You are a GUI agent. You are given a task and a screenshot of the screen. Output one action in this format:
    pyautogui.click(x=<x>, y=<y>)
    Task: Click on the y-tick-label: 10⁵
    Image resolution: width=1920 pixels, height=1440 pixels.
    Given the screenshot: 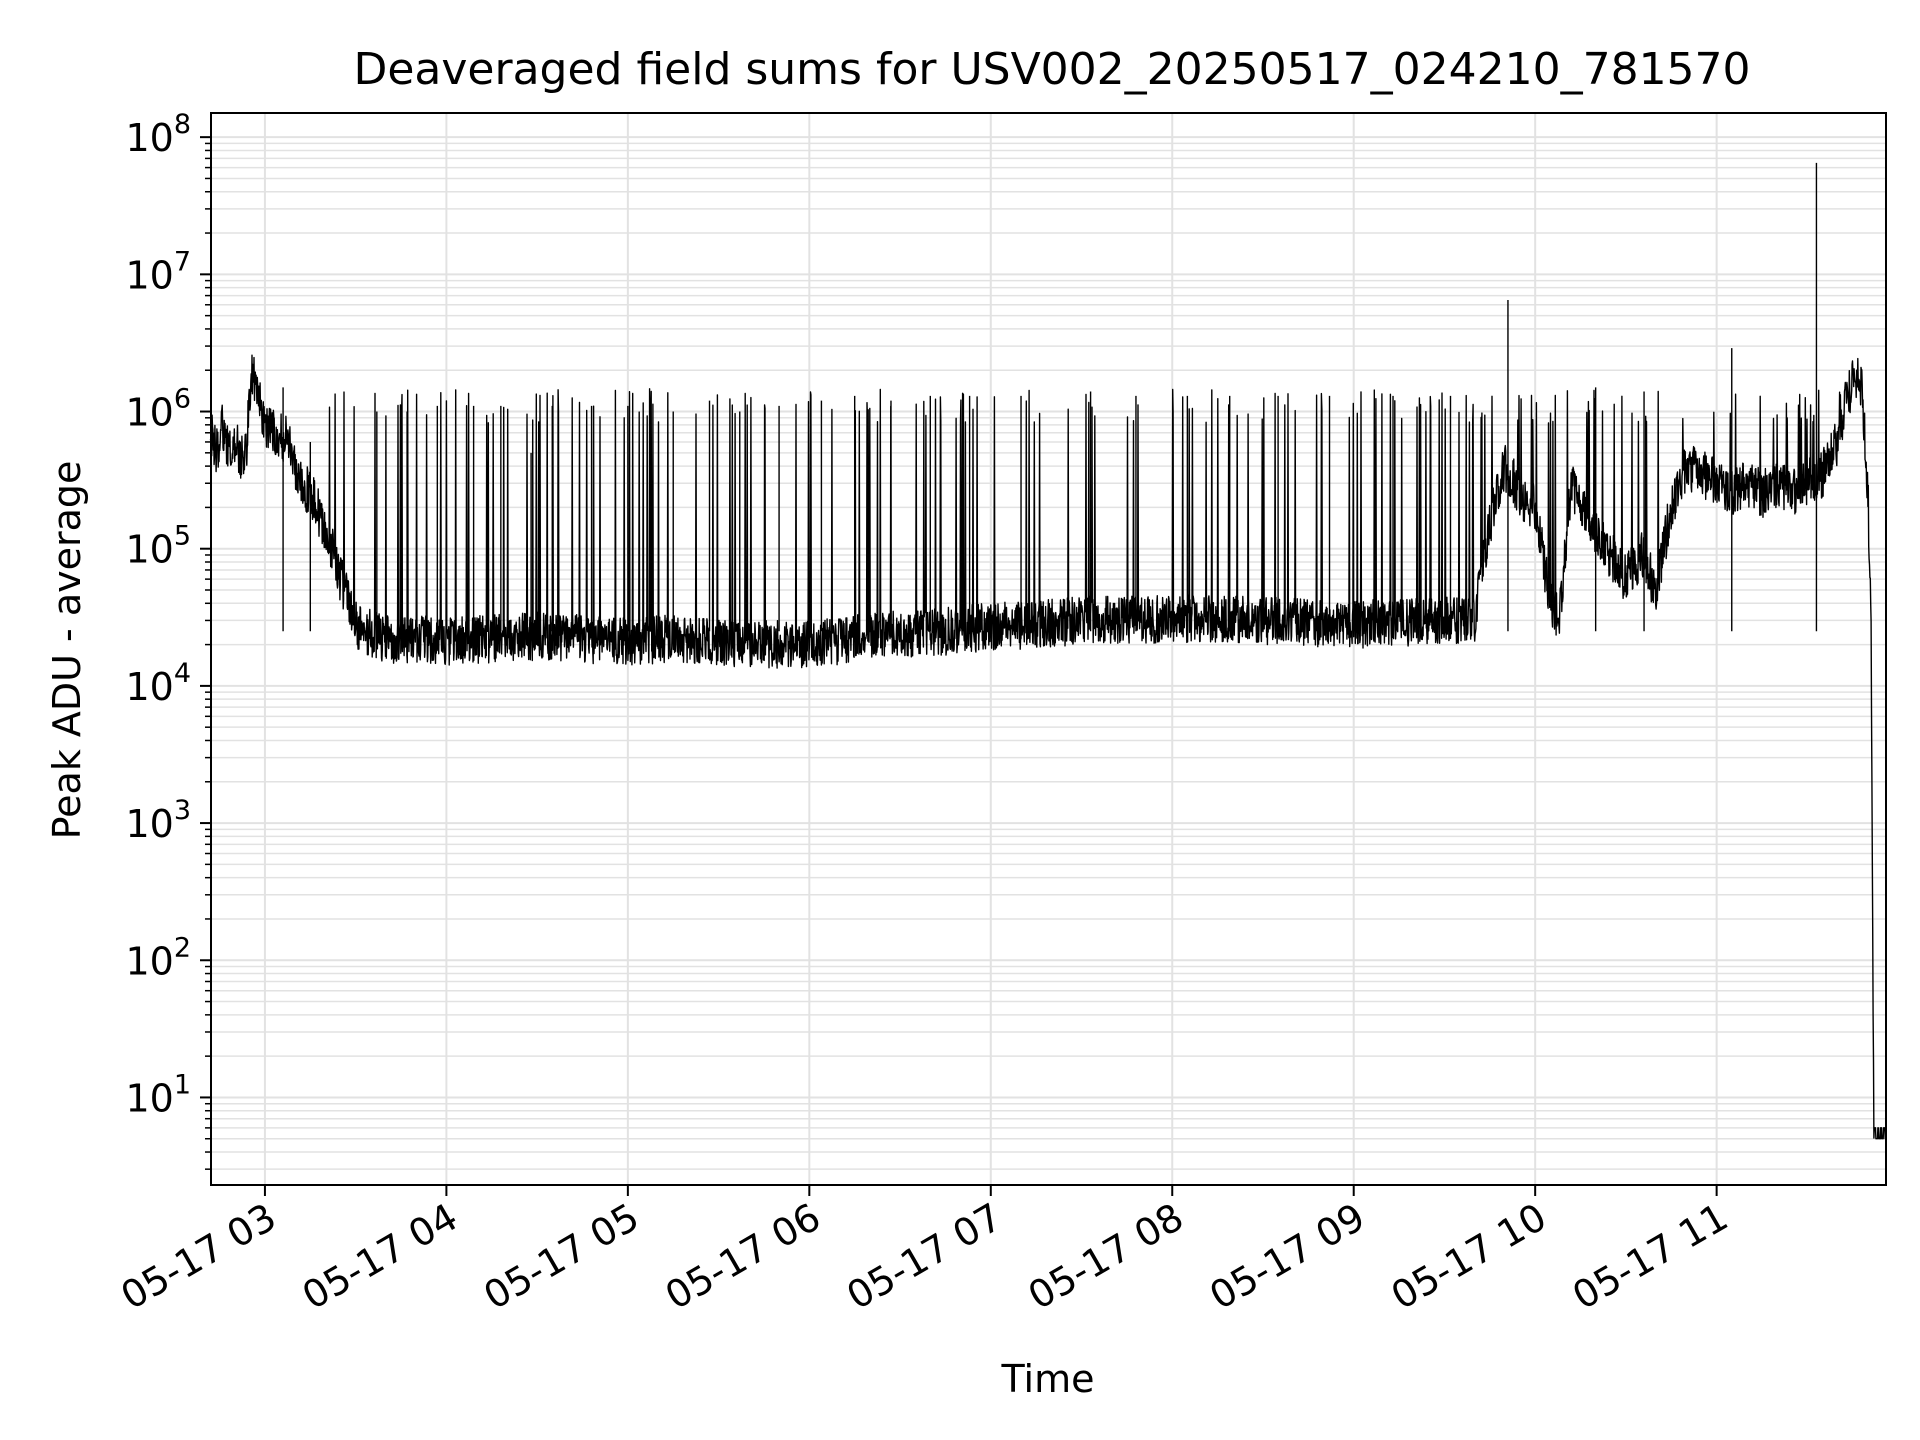 What is the action you would take?
    pyautogui.click(x=158, y=546)
    